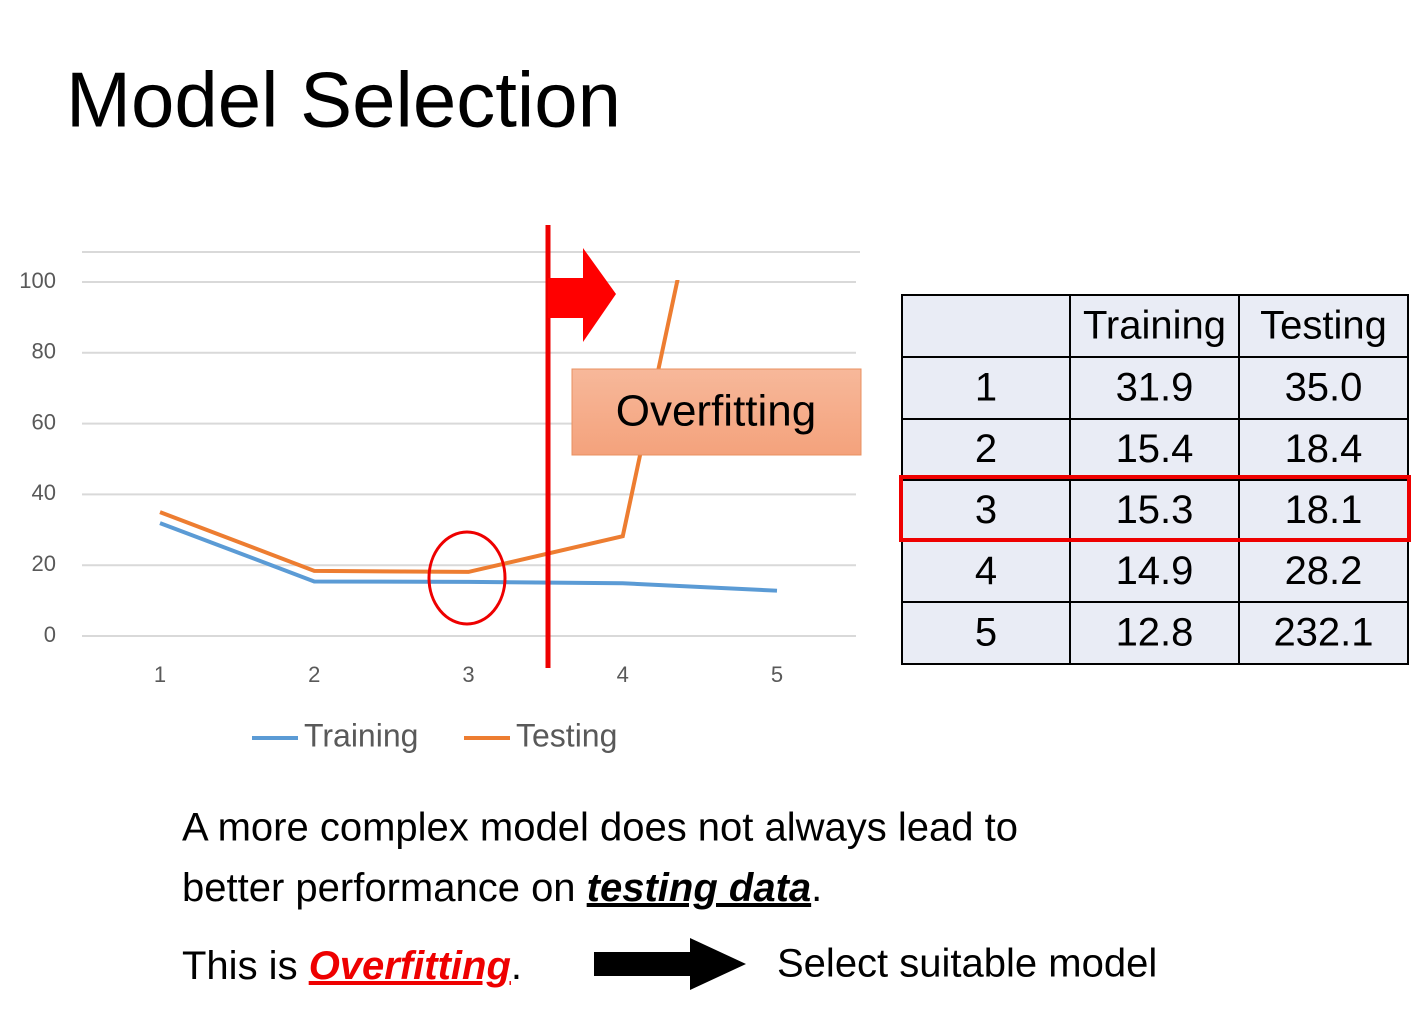  I want to click on right-arrow, so click(582, 295).